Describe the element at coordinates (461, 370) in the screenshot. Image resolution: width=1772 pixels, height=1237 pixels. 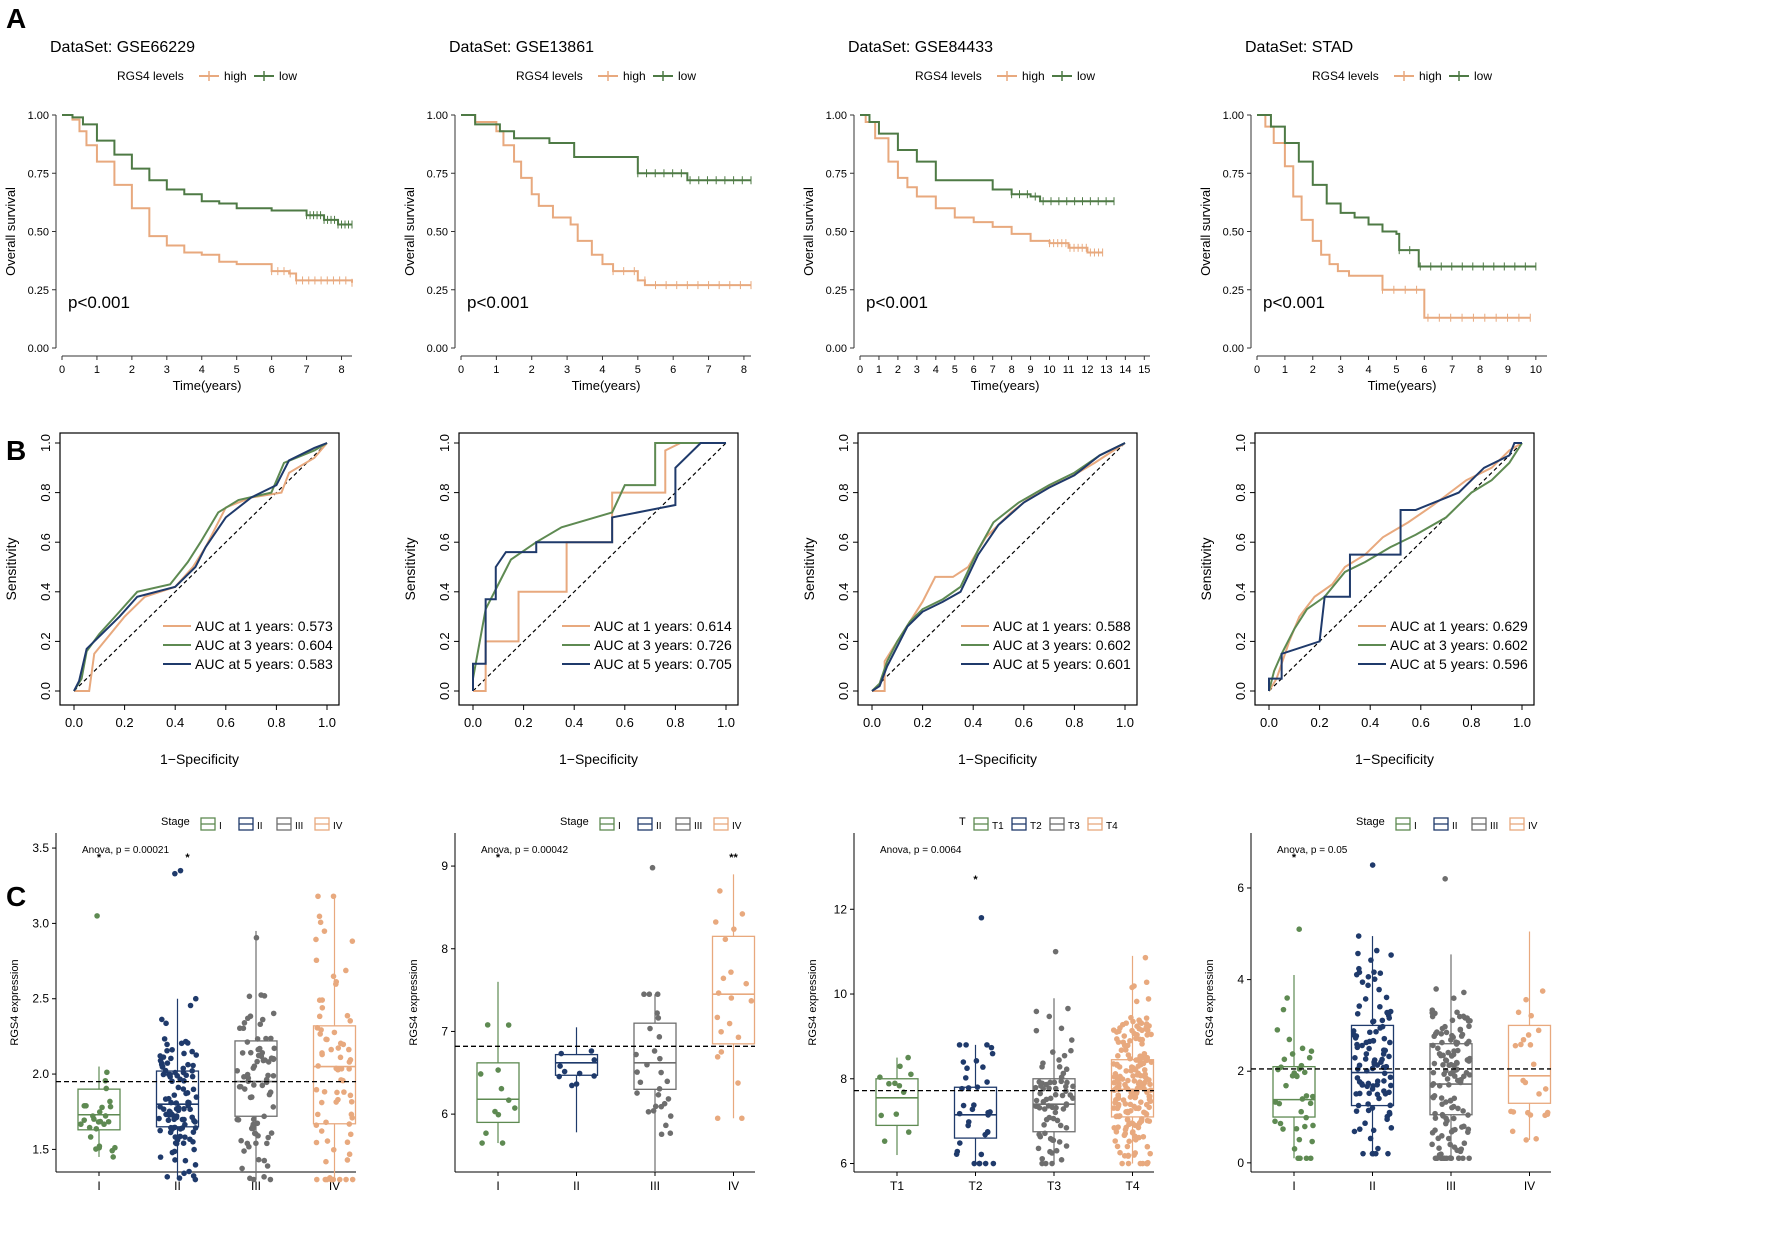
I see `km-x-tick-label: 0` at that location.